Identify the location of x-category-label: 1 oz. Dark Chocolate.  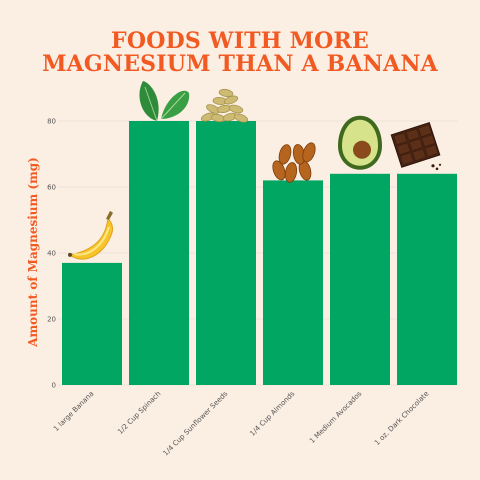
(401, 418).